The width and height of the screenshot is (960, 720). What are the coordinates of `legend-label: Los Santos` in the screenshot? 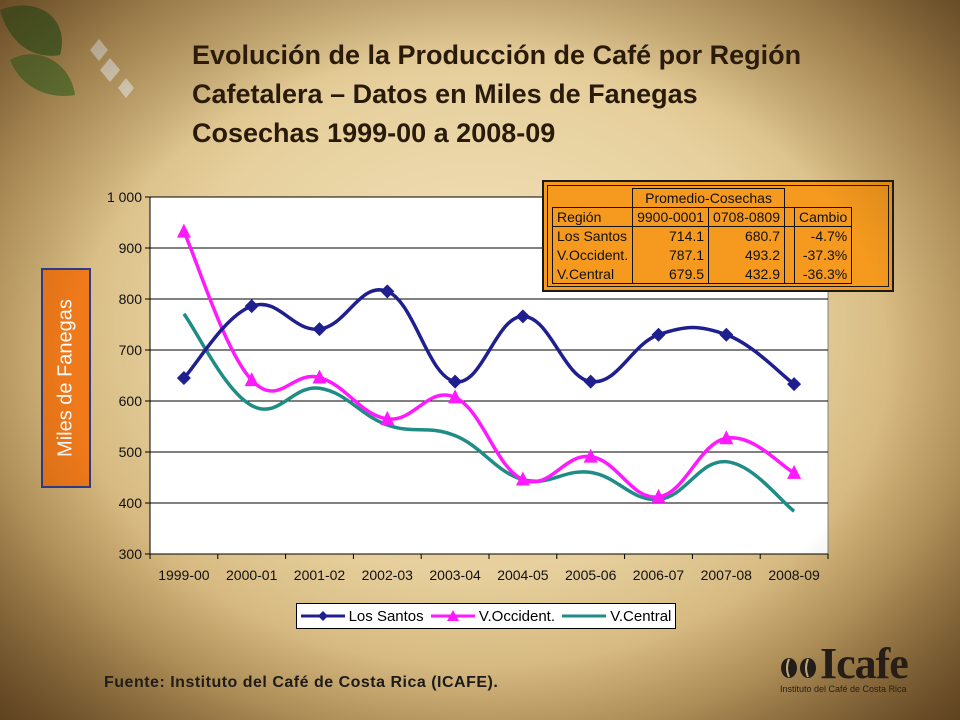 It's located at (386, 616).